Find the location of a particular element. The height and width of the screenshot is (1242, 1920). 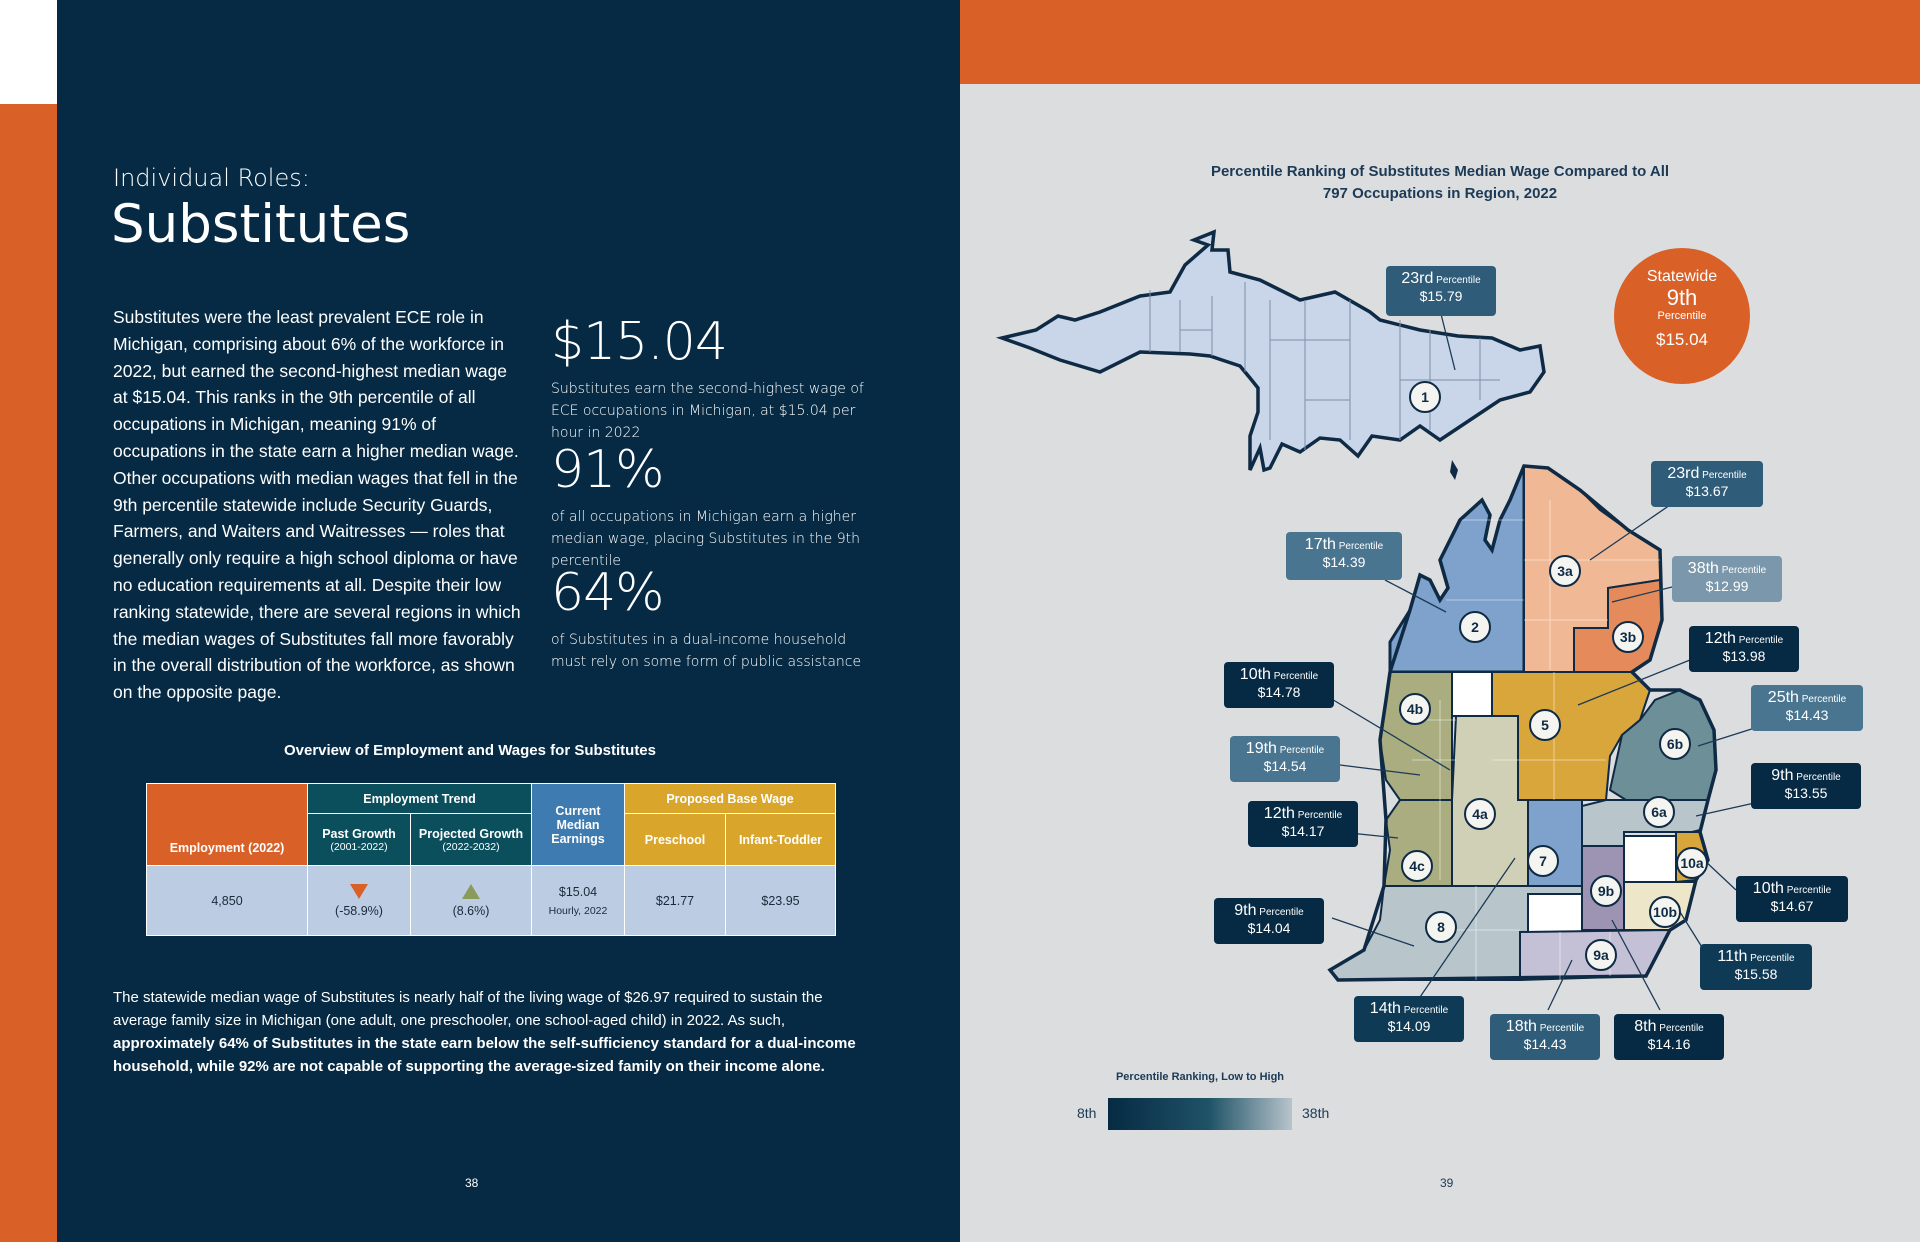

percentile-callout: 23rd Percentile $13.67 is located at coordinates (1707, 484).